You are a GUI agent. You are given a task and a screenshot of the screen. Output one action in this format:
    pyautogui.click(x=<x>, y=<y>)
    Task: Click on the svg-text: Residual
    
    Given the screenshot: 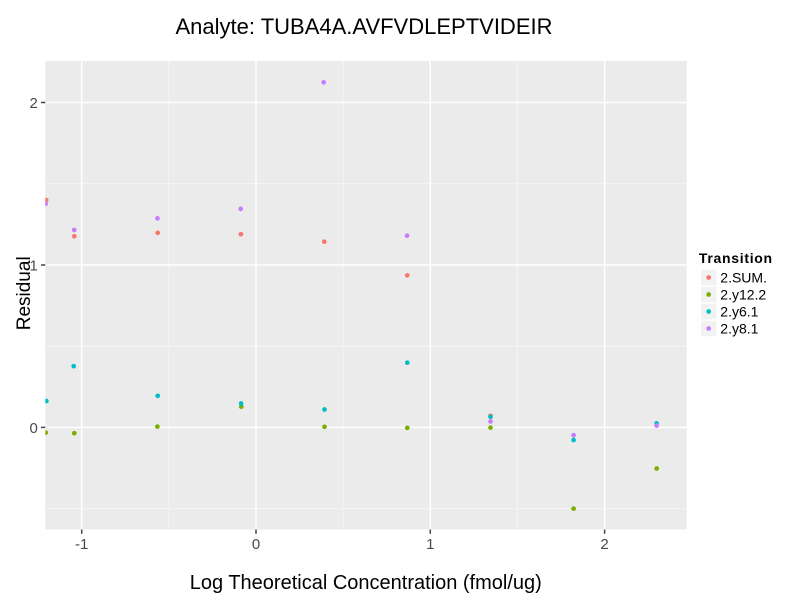 What is the action you would take?
    pyautogui.click(x=24, y=293)
    